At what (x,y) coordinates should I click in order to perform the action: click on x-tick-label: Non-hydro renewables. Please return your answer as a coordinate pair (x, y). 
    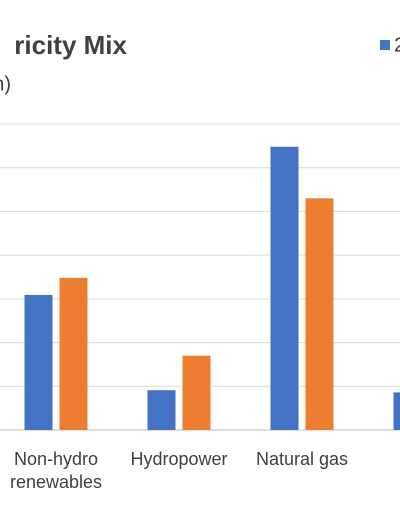
    Looking at the image, I should click on (56, 470).